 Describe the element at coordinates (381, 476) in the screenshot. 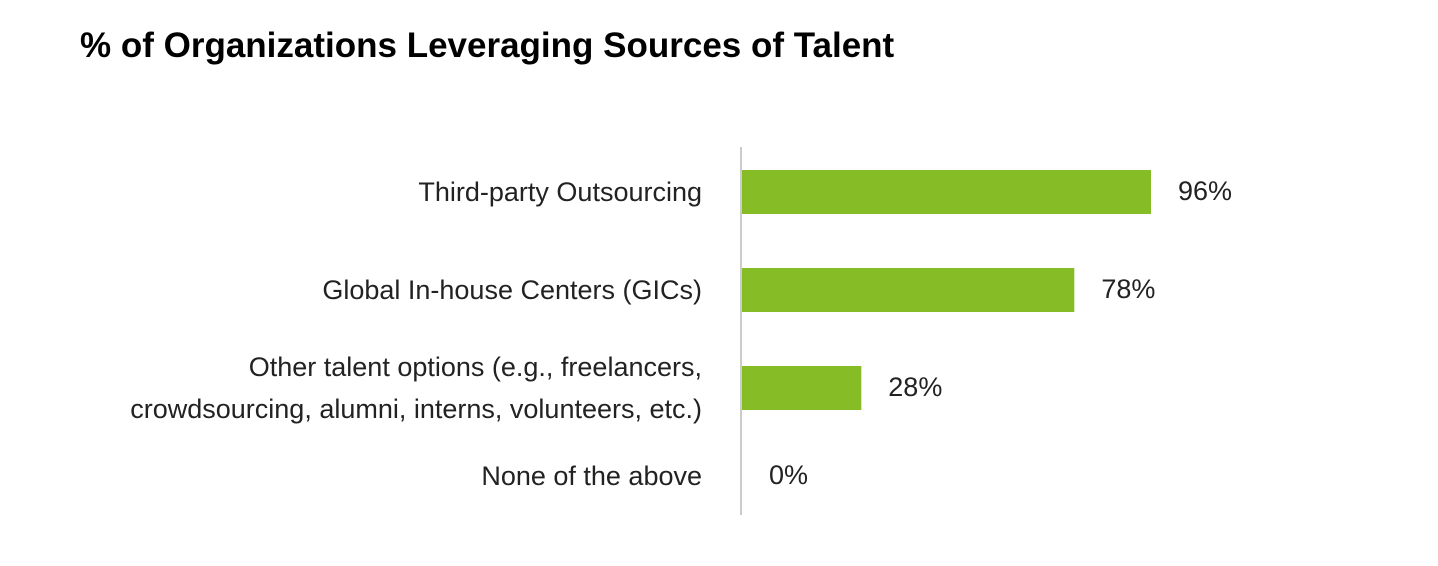

I see `category-label: None of the above` at that location.